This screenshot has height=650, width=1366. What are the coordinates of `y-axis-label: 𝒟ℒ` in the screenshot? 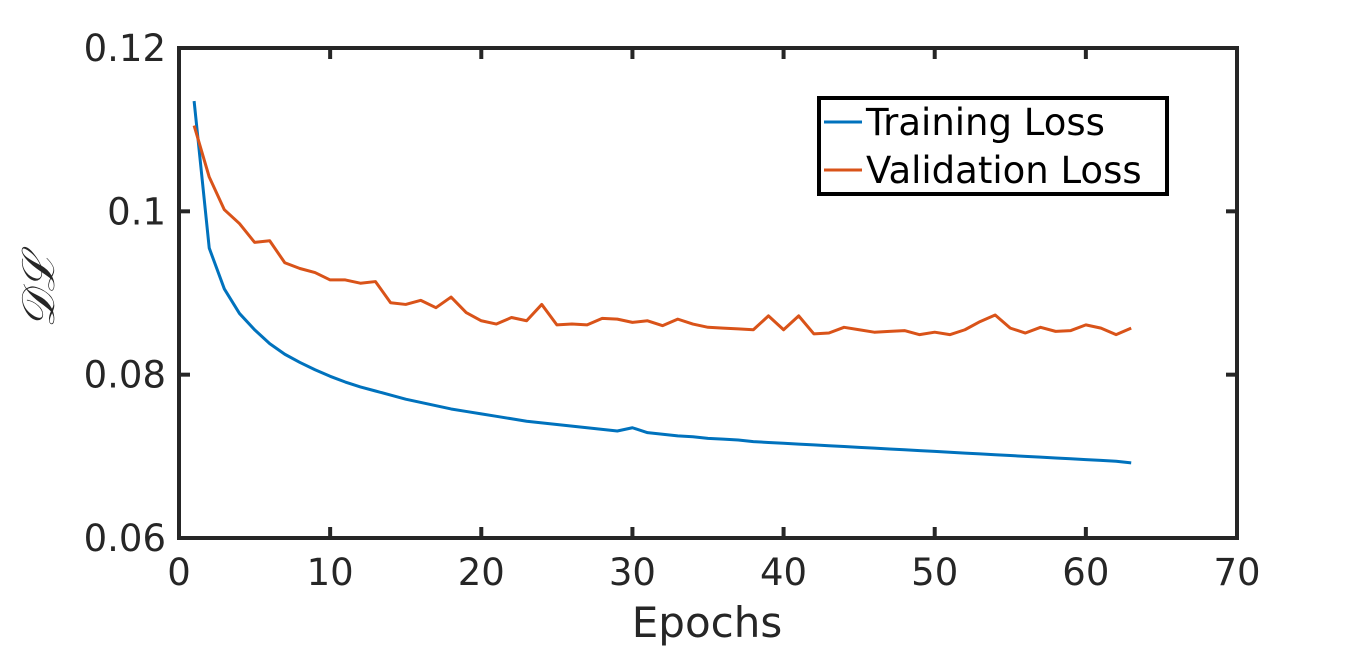 It's located at (38, 287).